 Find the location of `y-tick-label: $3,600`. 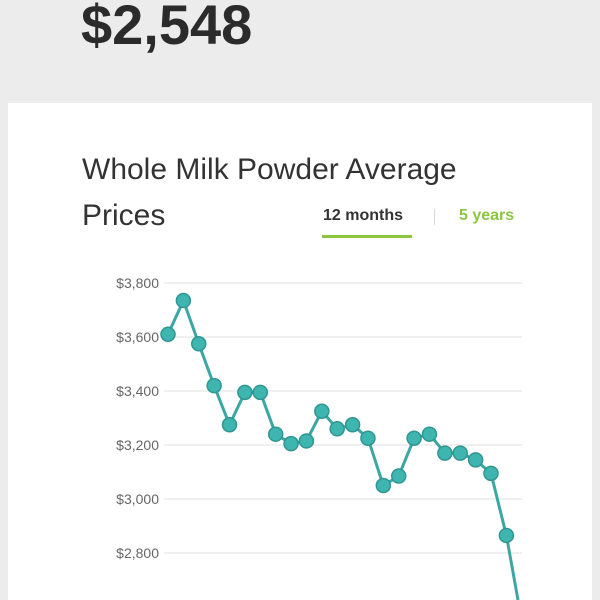

y-tick-label: $3,600 is located at coordinates (137, 337).